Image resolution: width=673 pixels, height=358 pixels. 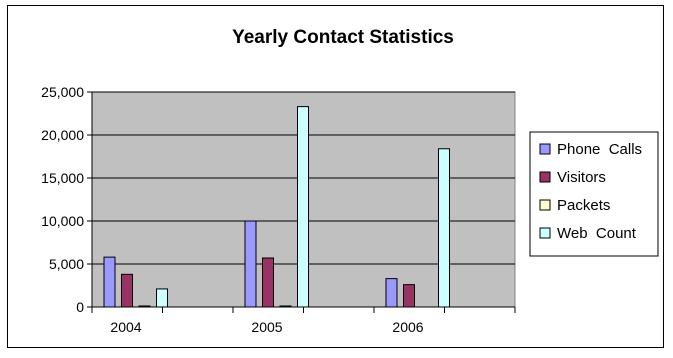 I want to click on x-tick-label: 2005, so click(x=266, y=327).